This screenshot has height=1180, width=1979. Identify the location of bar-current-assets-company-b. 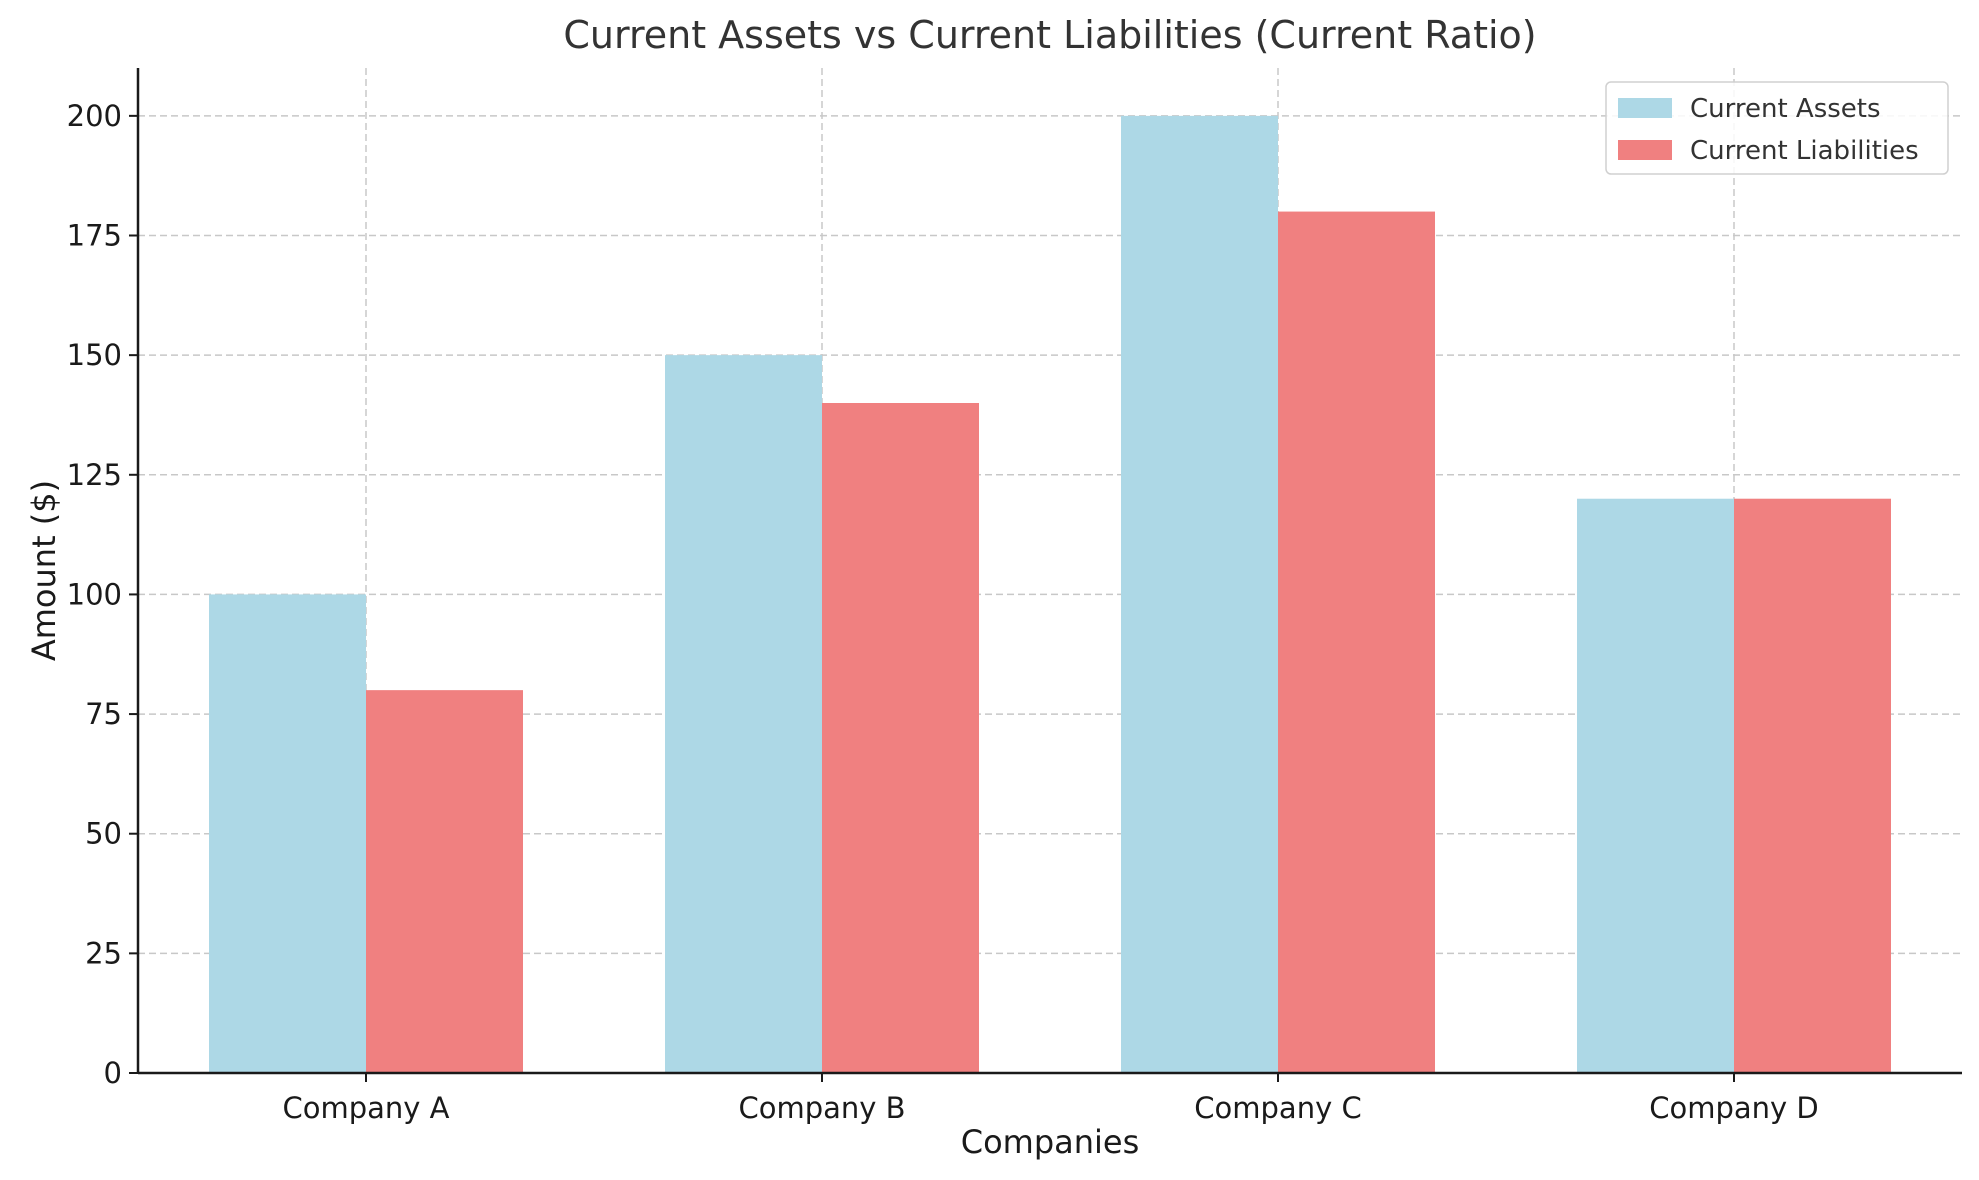
(743, 714).